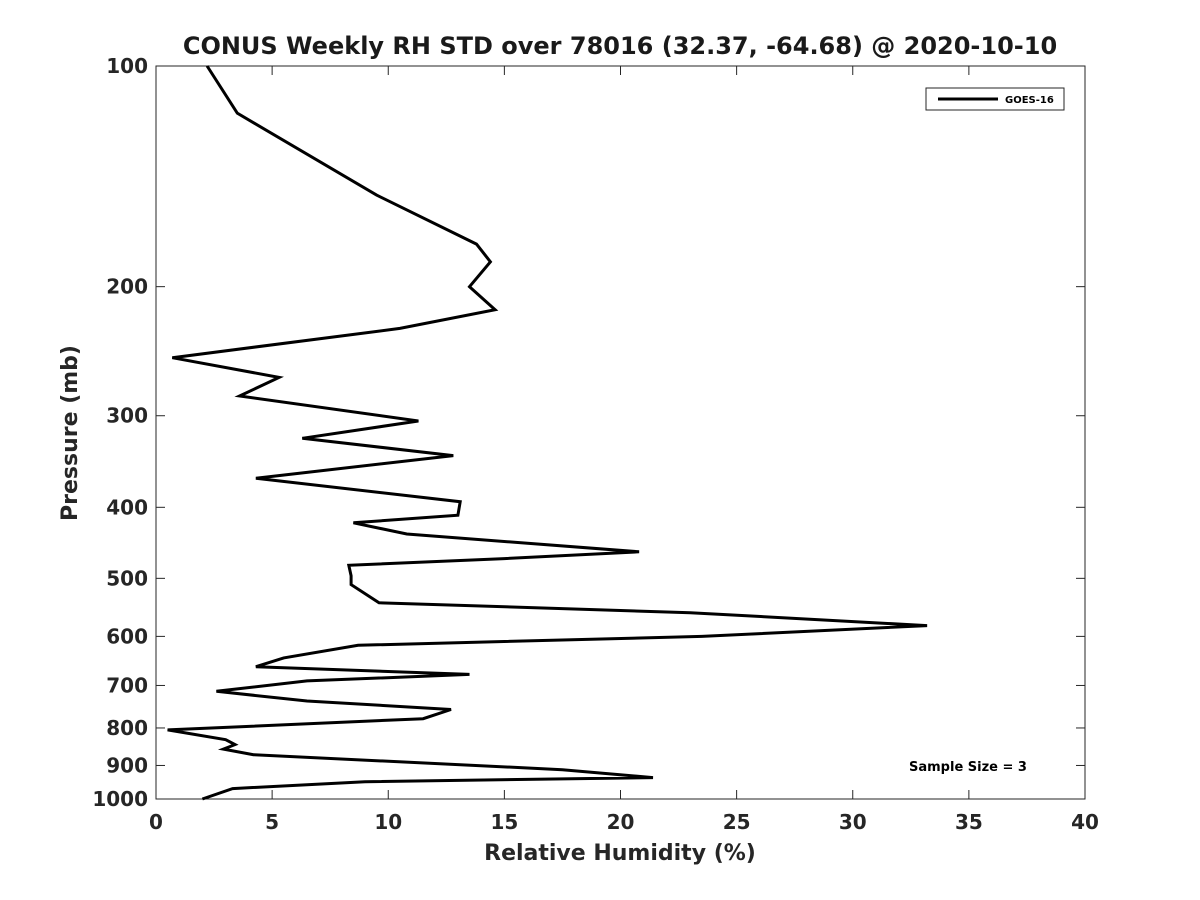 The height and width of the screenshot is (900, 1200). I want to click on y-tick-label: 100, so click(127, 66).